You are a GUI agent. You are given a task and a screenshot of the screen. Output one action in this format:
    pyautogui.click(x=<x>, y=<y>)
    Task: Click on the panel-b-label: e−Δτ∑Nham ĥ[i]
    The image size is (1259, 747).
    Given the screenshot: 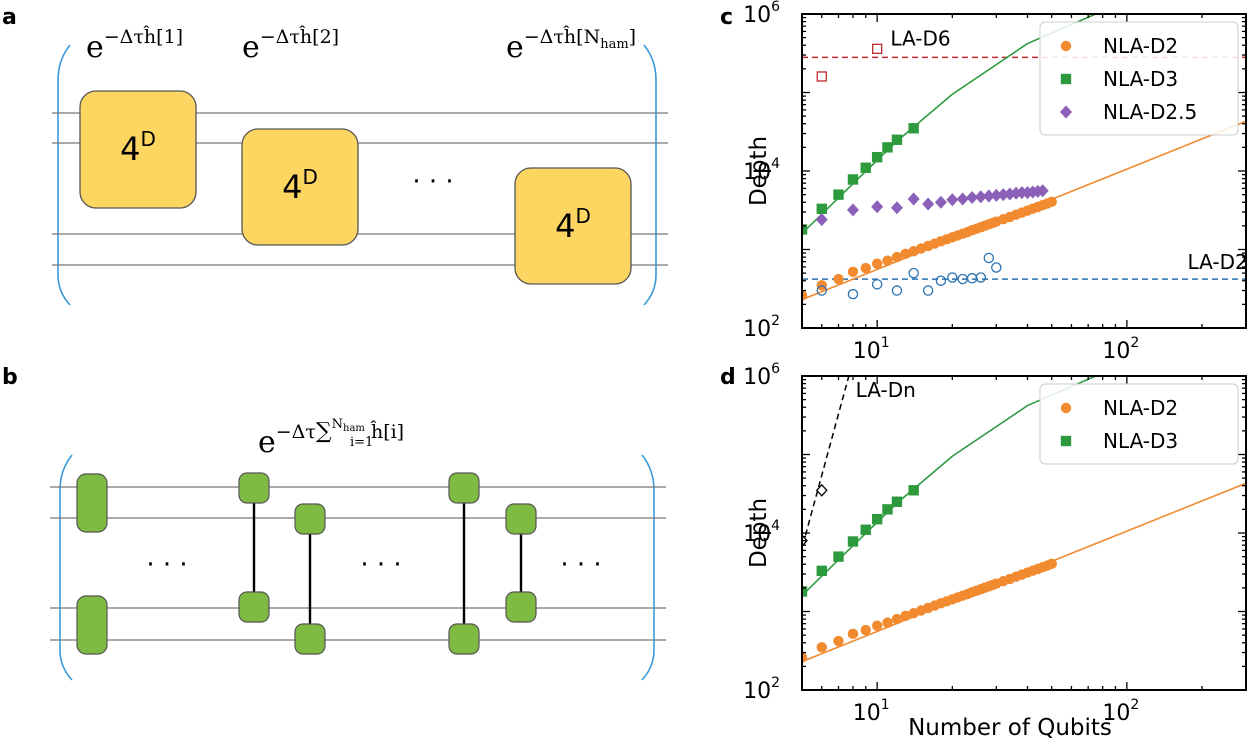 What is the action you would take?
    pyautogui.click(x=331, y=438)
    